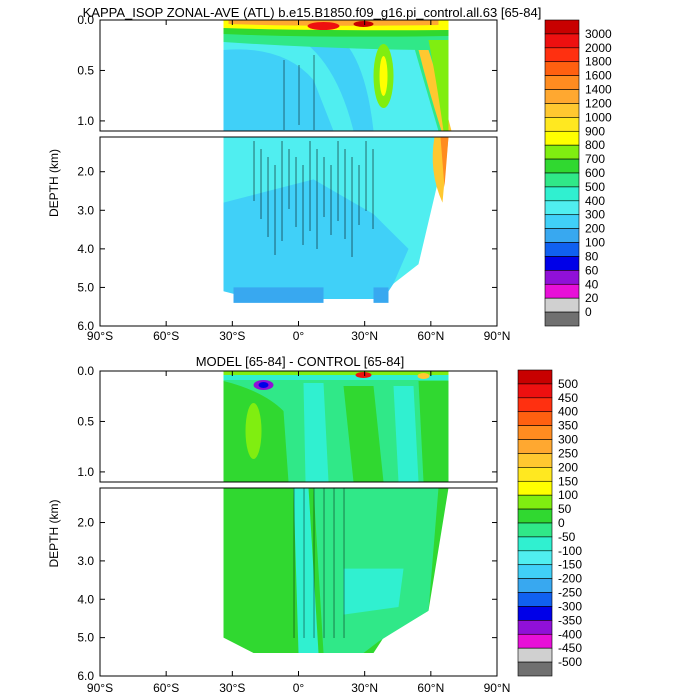  I want to click on colorbar-label: 150, so click(568, 481).